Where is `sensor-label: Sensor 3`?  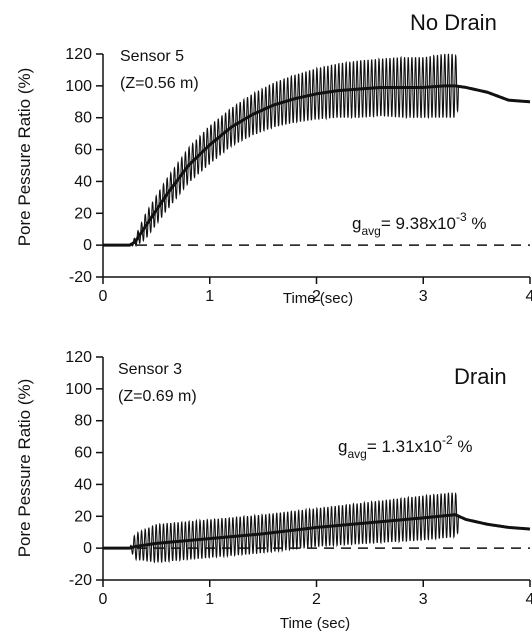 sensor-label: Sensor 3 is located at coordinates (150, 369).